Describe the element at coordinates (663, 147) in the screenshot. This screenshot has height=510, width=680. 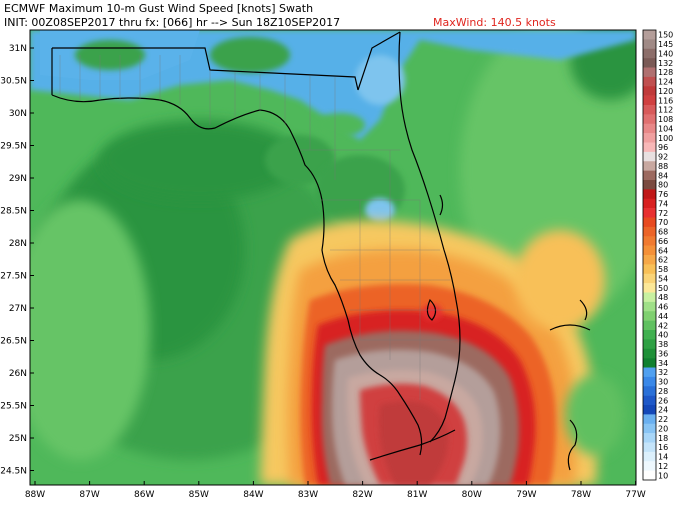
I see `colorbar-label: 96` at that location.